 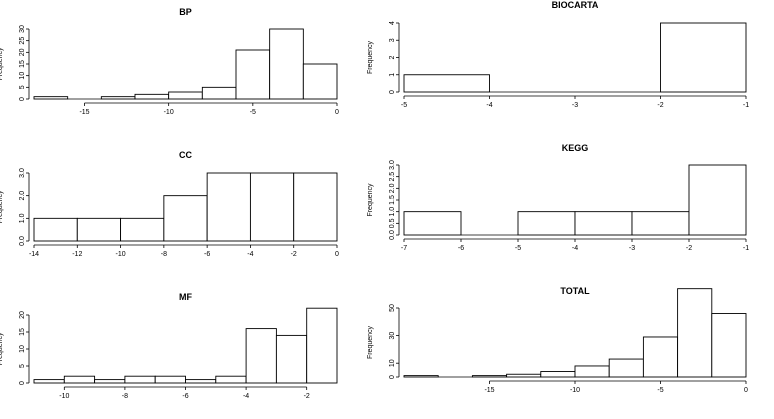 What do you see at coordinates (557, 340) in the screenshot?
I see `histogram-total: TOTAL -15 -10 -5 0 0 10 30 50 Frequency` at bounding box center [557, 340].